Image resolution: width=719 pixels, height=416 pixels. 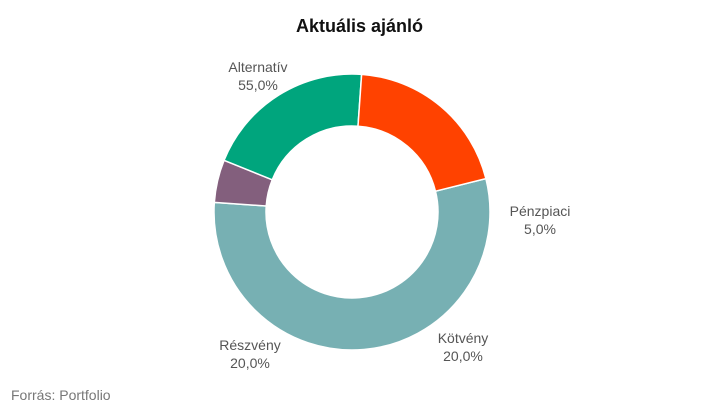 What do you see at coordinates (540, 229) in the screenshot?
I see `slice-value-pénzpiaci: 5,0%` at bounding box center [540, 229].